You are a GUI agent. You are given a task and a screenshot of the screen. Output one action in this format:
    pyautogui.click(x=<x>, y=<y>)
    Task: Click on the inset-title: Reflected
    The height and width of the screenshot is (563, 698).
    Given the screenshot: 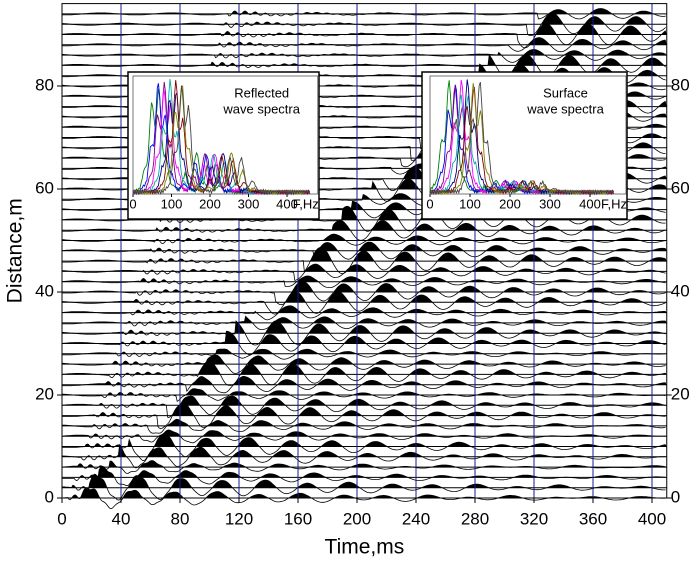 What is the action you would take?
    pyautogui.click(x=261, y=92)
    